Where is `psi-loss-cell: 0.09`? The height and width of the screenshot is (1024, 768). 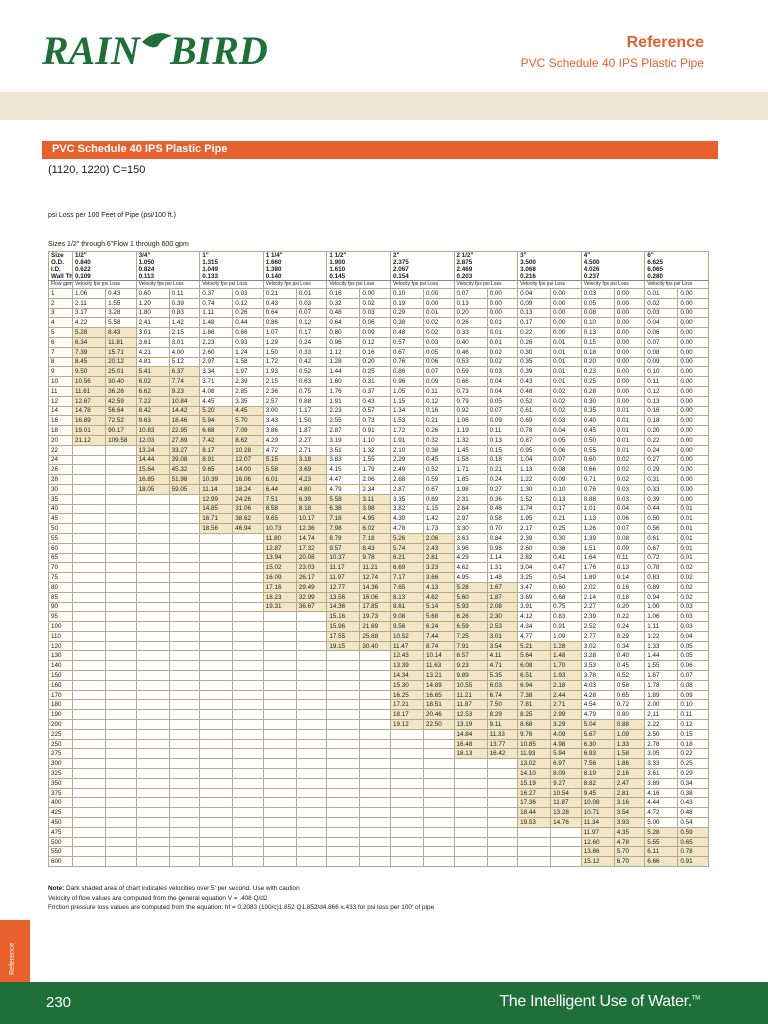 psi-loss-cell: 0.09 is located at coordinates (566, 479).